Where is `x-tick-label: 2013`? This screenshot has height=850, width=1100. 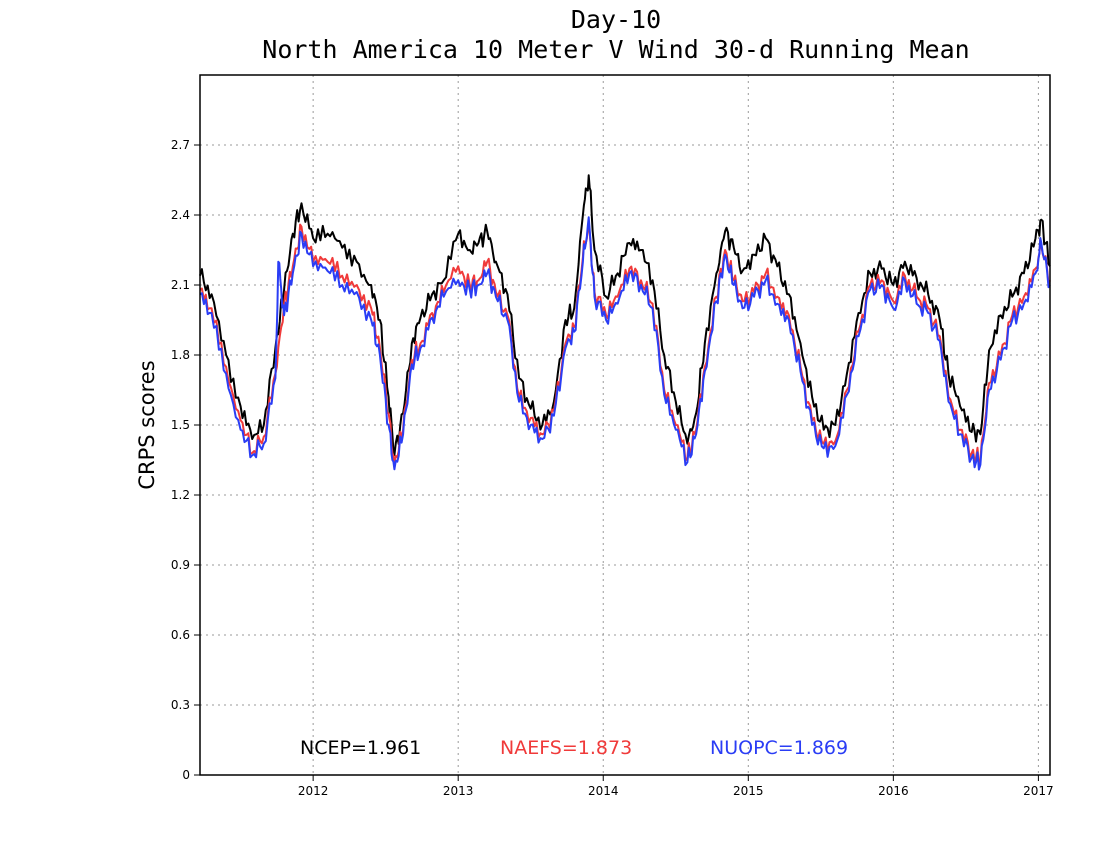
x-tick-label: 2013 is located at coordinates (458, 791).